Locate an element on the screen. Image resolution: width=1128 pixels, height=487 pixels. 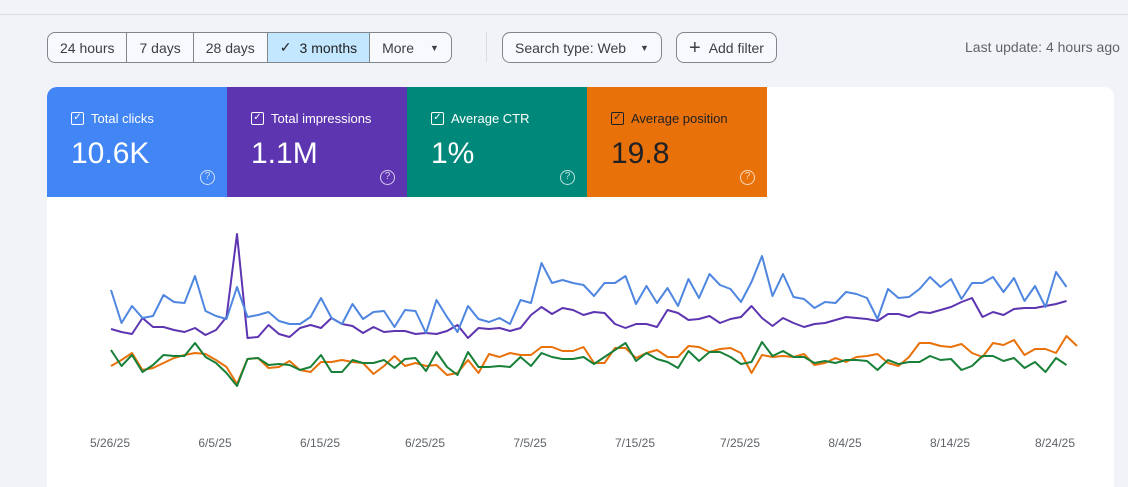
search-type-label: Search type: Web is located at coordinates (571, 47).